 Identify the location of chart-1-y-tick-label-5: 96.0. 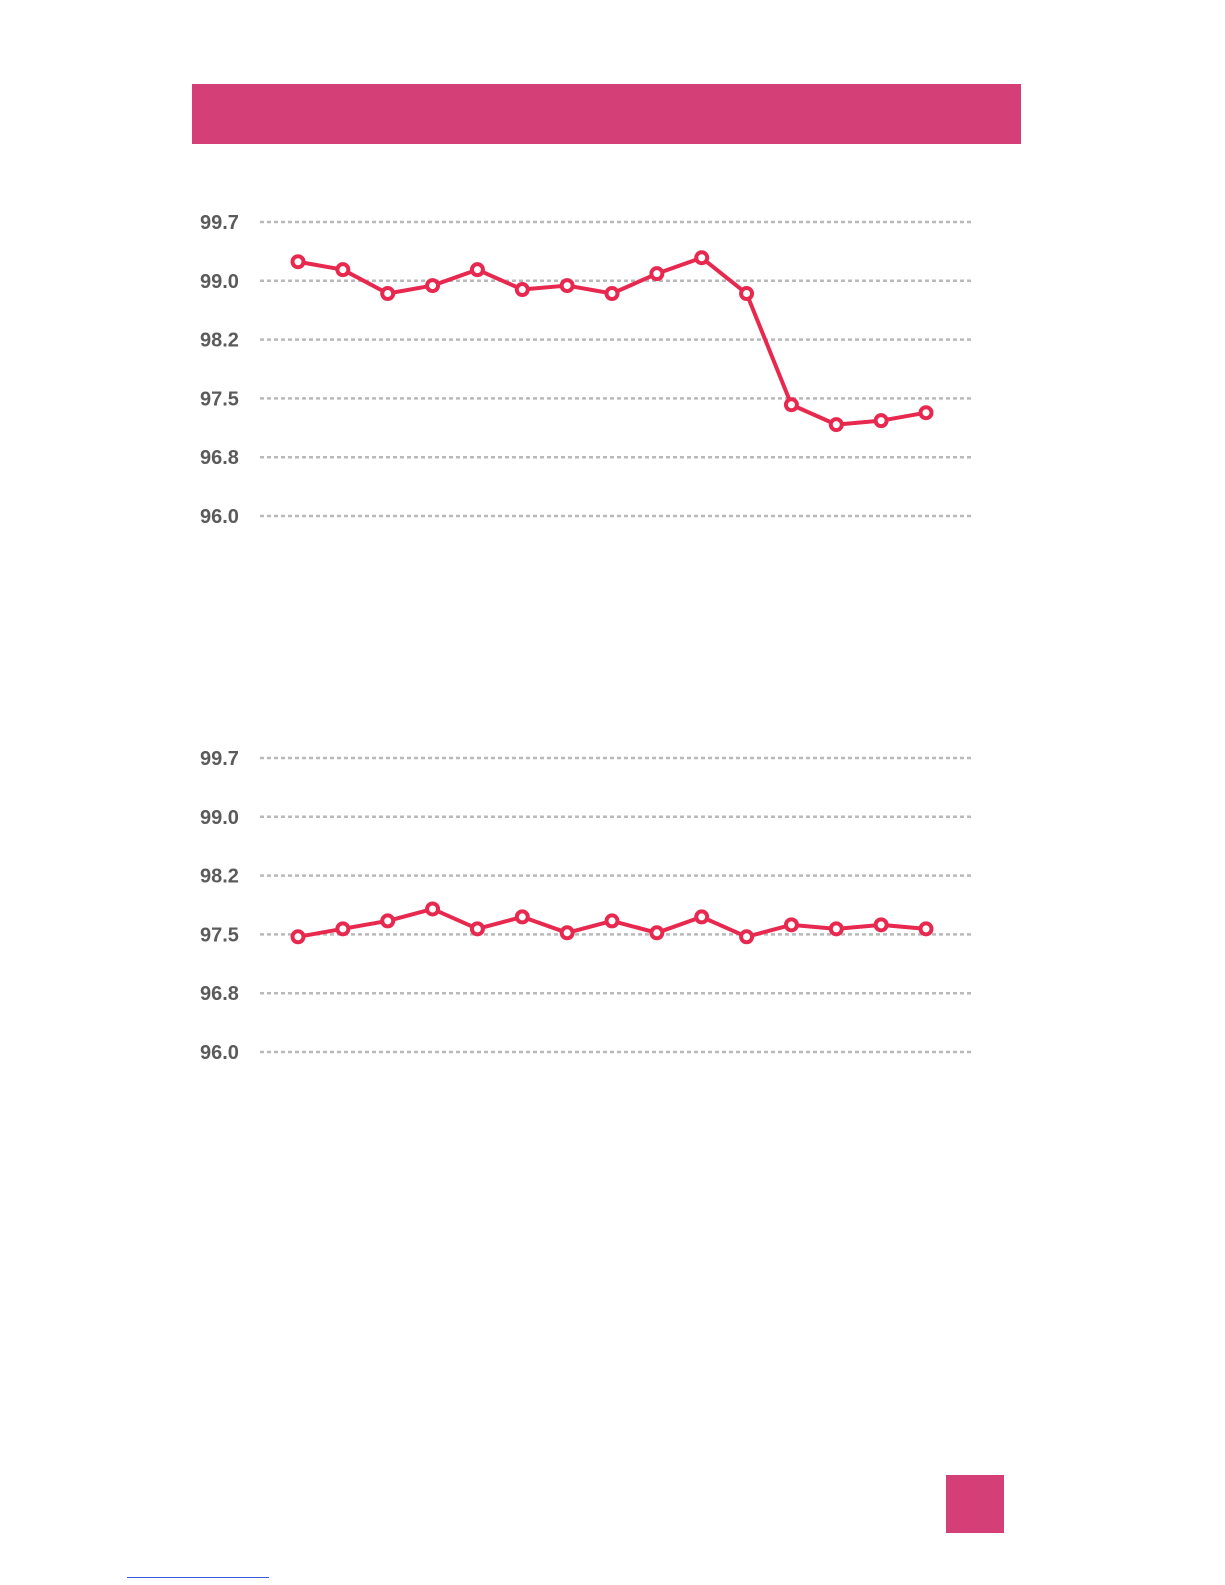
(219, 517).